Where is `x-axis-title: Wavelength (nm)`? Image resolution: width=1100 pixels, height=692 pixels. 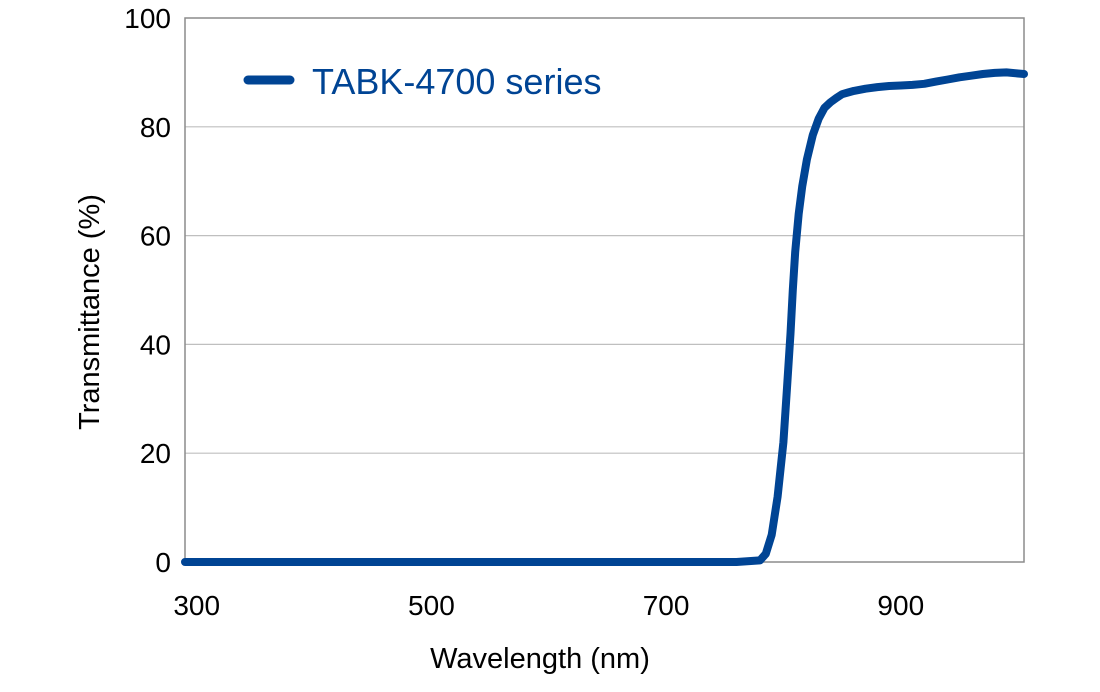 x-axis-title: Wavelength (nm) is located at coordinates (540, 659).